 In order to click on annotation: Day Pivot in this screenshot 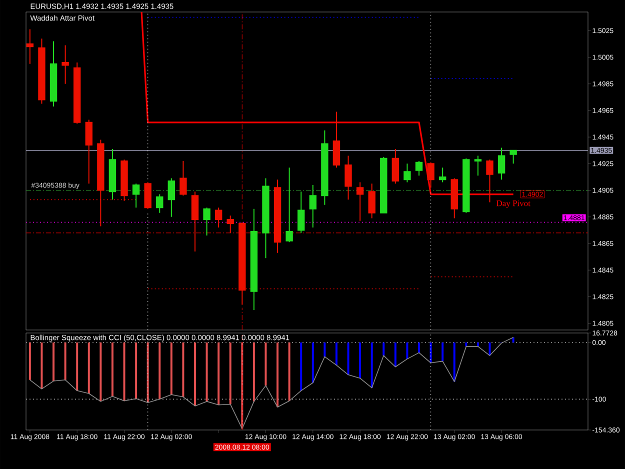, I will do `click(513, 204)`.